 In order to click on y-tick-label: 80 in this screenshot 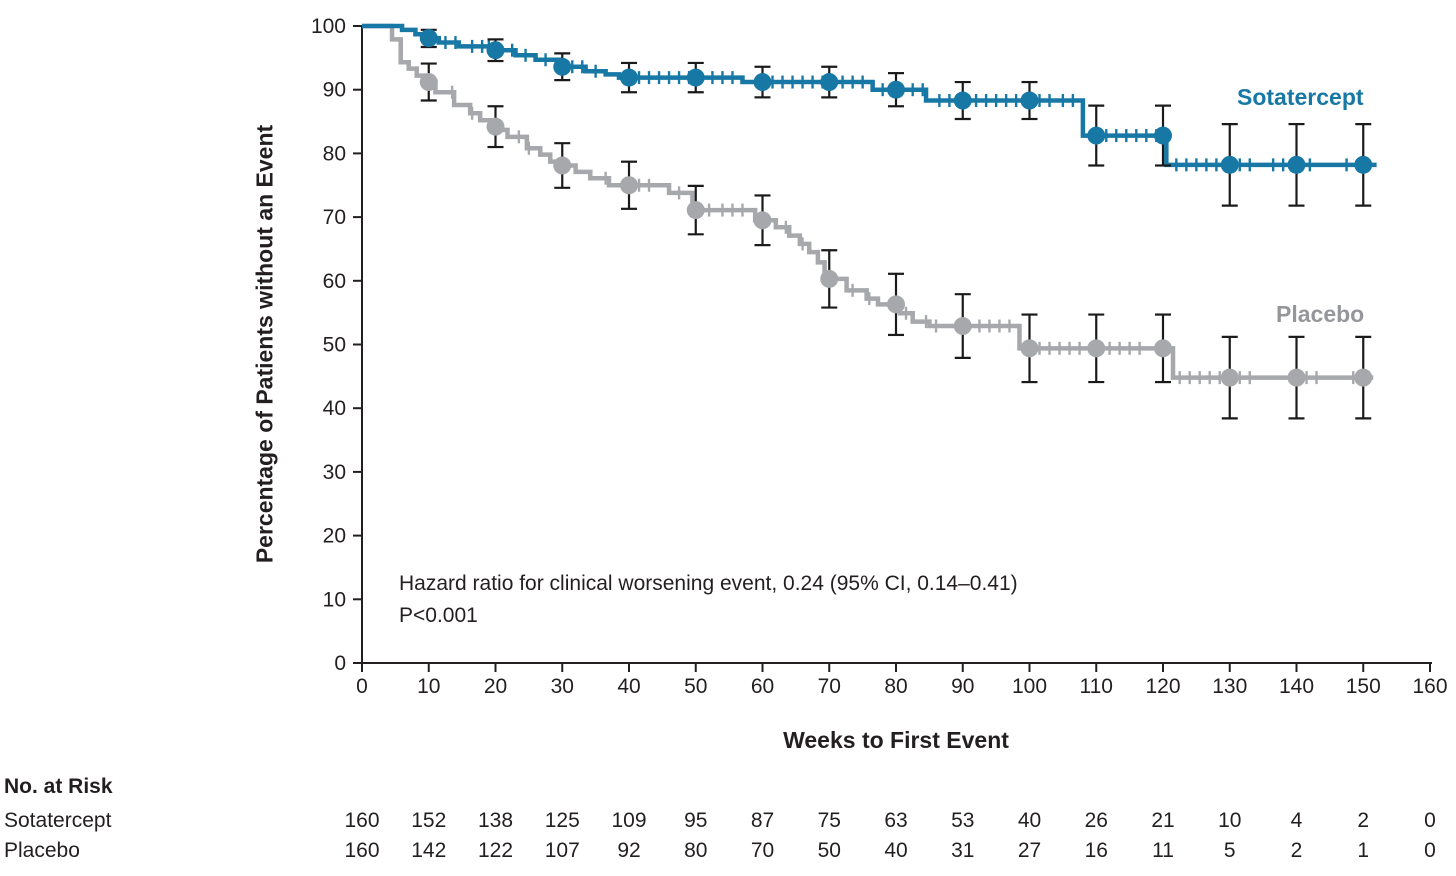, I will do `click(334, 153)`.